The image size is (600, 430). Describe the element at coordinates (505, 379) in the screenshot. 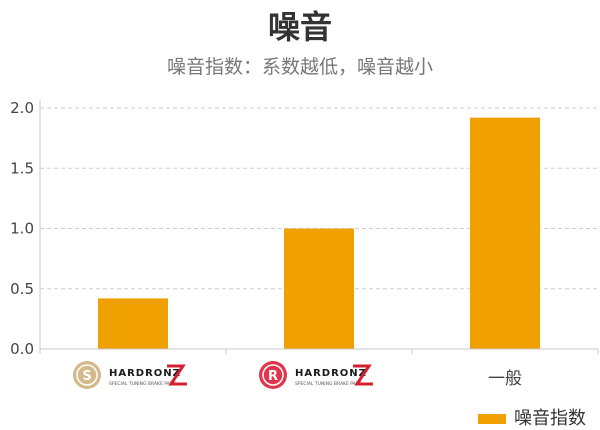

I see `category-label: 一般` at that location.